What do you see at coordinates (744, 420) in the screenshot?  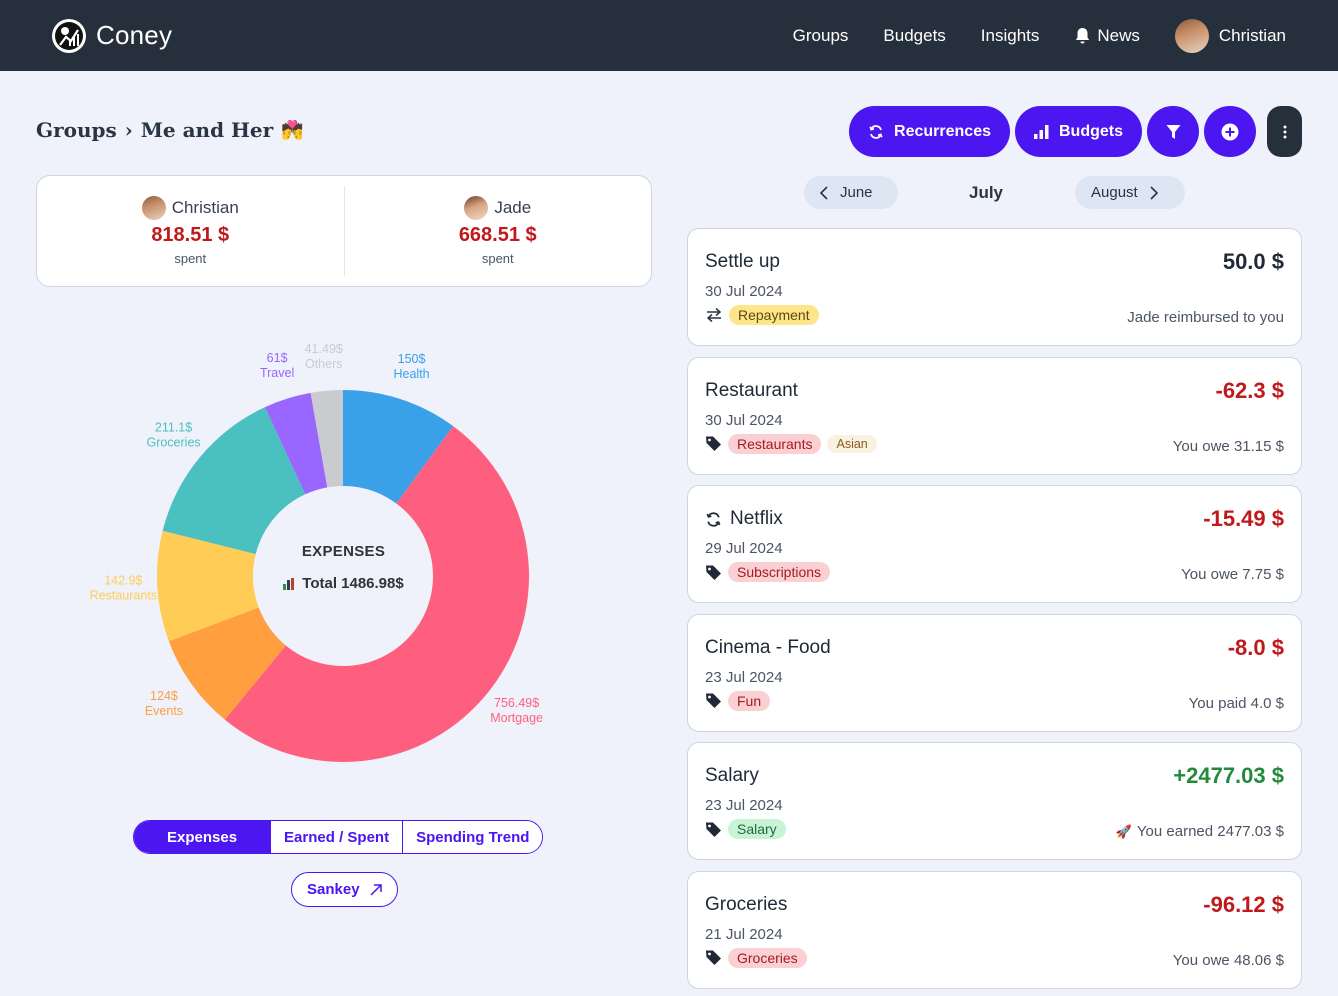 I see `transaction-date: 30 Jul 2024` at bounding box center [744, 420].